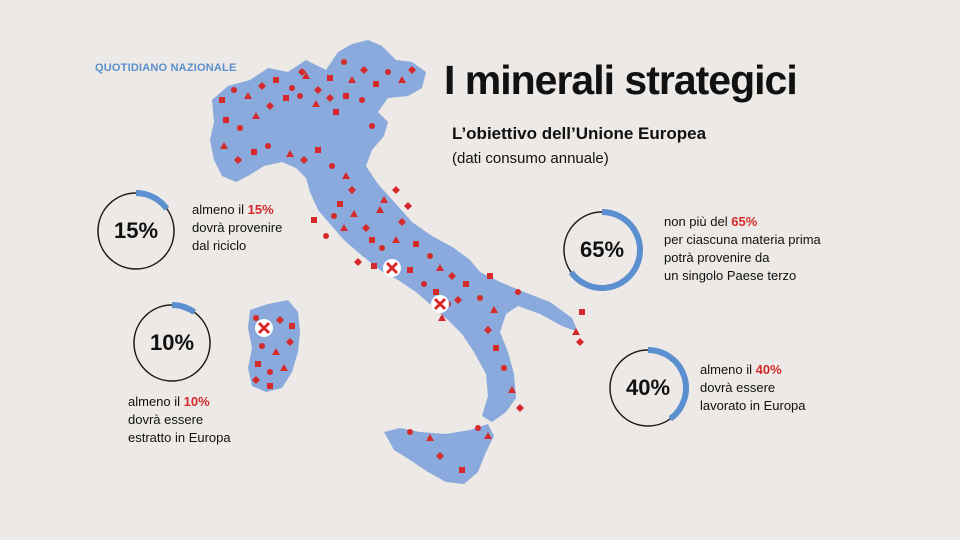  What do you see at coordinates (184, 308) in the screenshot?
I see `ring-estratto-progress` at bounding box center [184, 308].